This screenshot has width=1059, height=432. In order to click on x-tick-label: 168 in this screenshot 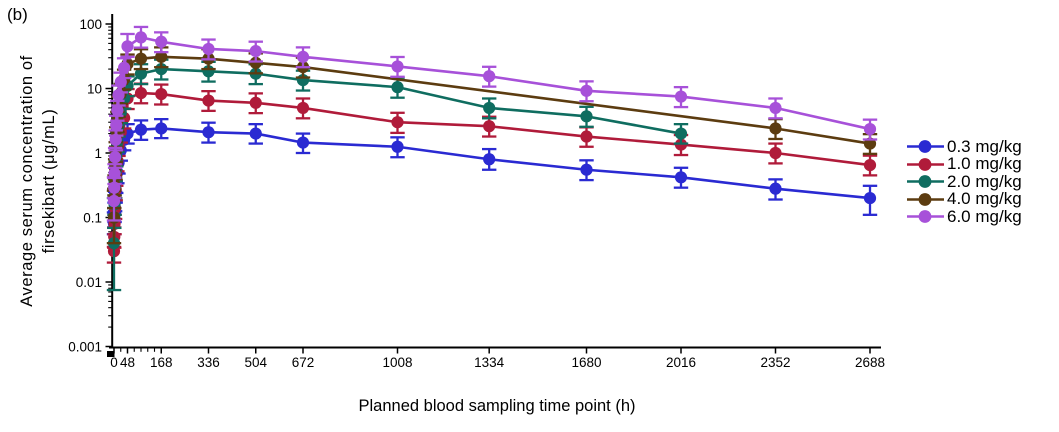, I will do `click(161, 362)`.